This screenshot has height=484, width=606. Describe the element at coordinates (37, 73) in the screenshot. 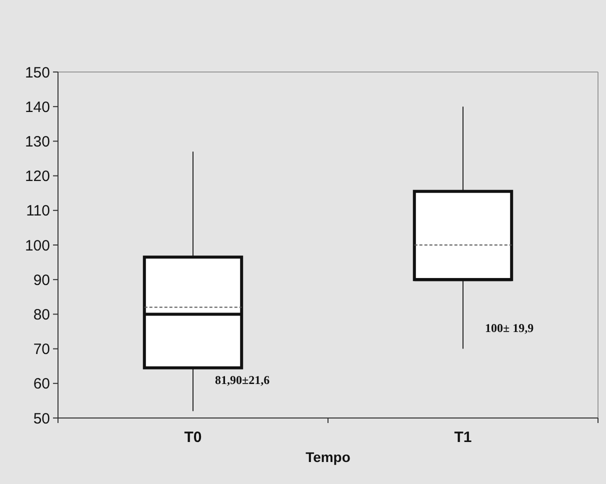

I see `y-tick-label: 150` at that location.